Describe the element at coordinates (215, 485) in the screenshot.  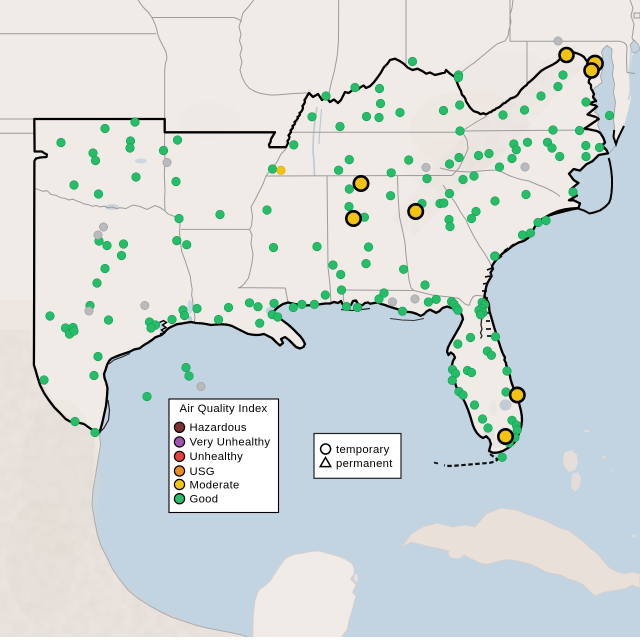
I see `svg-text: Moderate` at that location.